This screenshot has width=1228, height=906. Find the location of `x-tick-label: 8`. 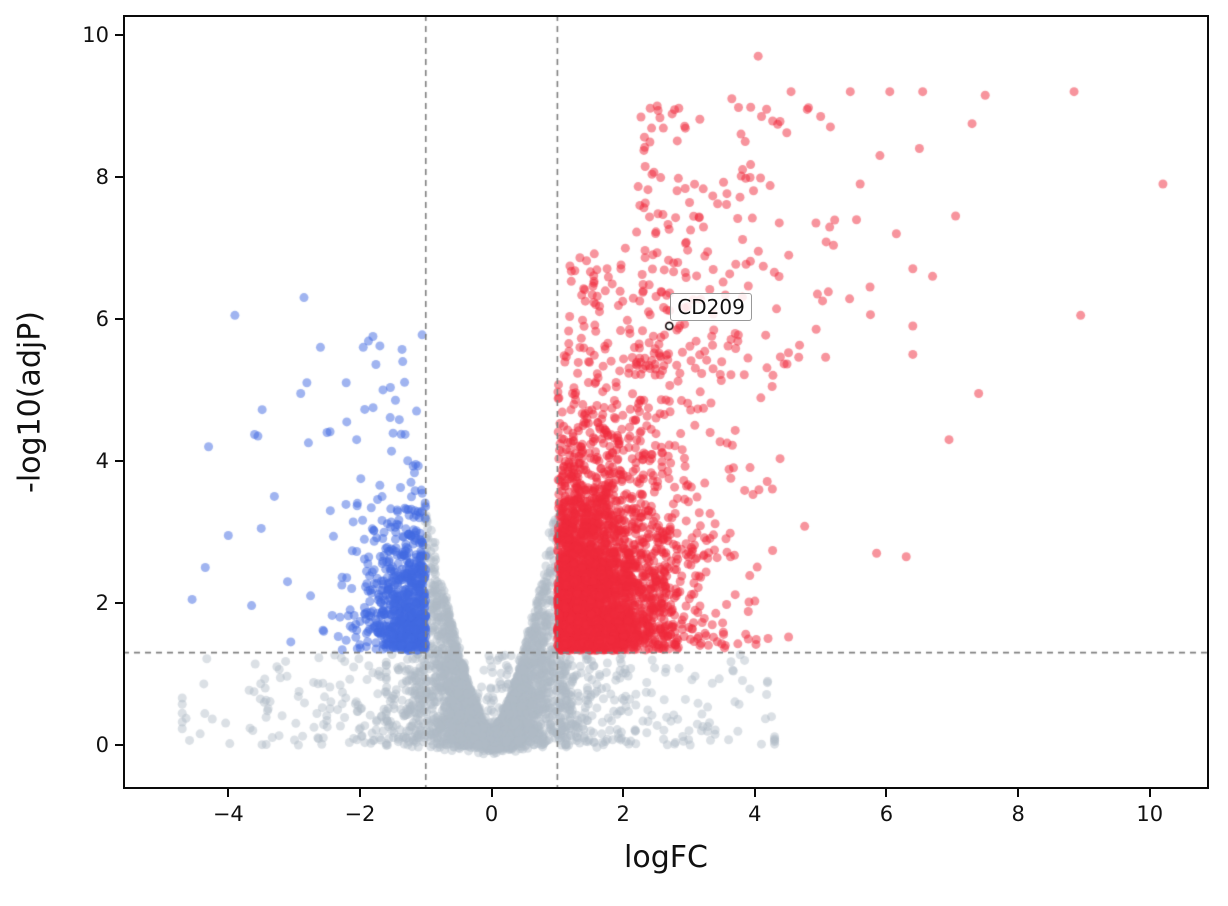

x-tick-label: 8 is located at coordinates (1018, 814).